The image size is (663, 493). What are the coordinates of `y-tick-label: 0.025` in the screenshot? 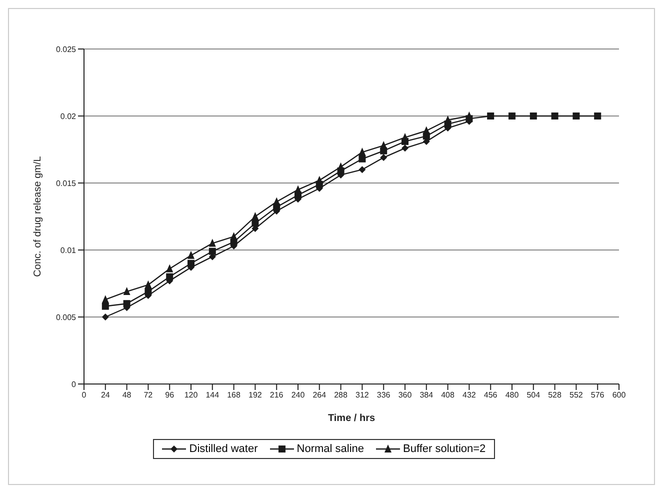 It's located at (66, 49).